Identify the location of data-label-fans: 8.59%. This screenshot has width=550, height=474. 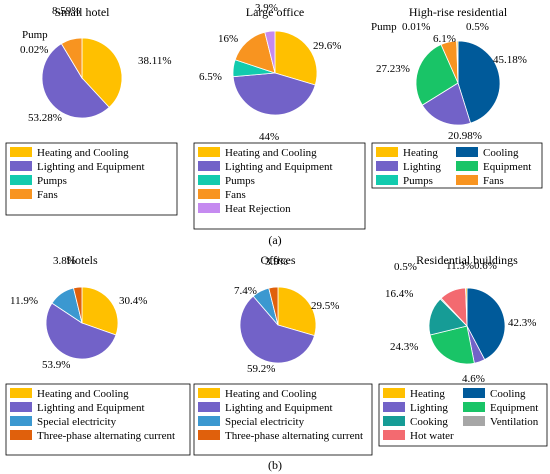
(66, 11).